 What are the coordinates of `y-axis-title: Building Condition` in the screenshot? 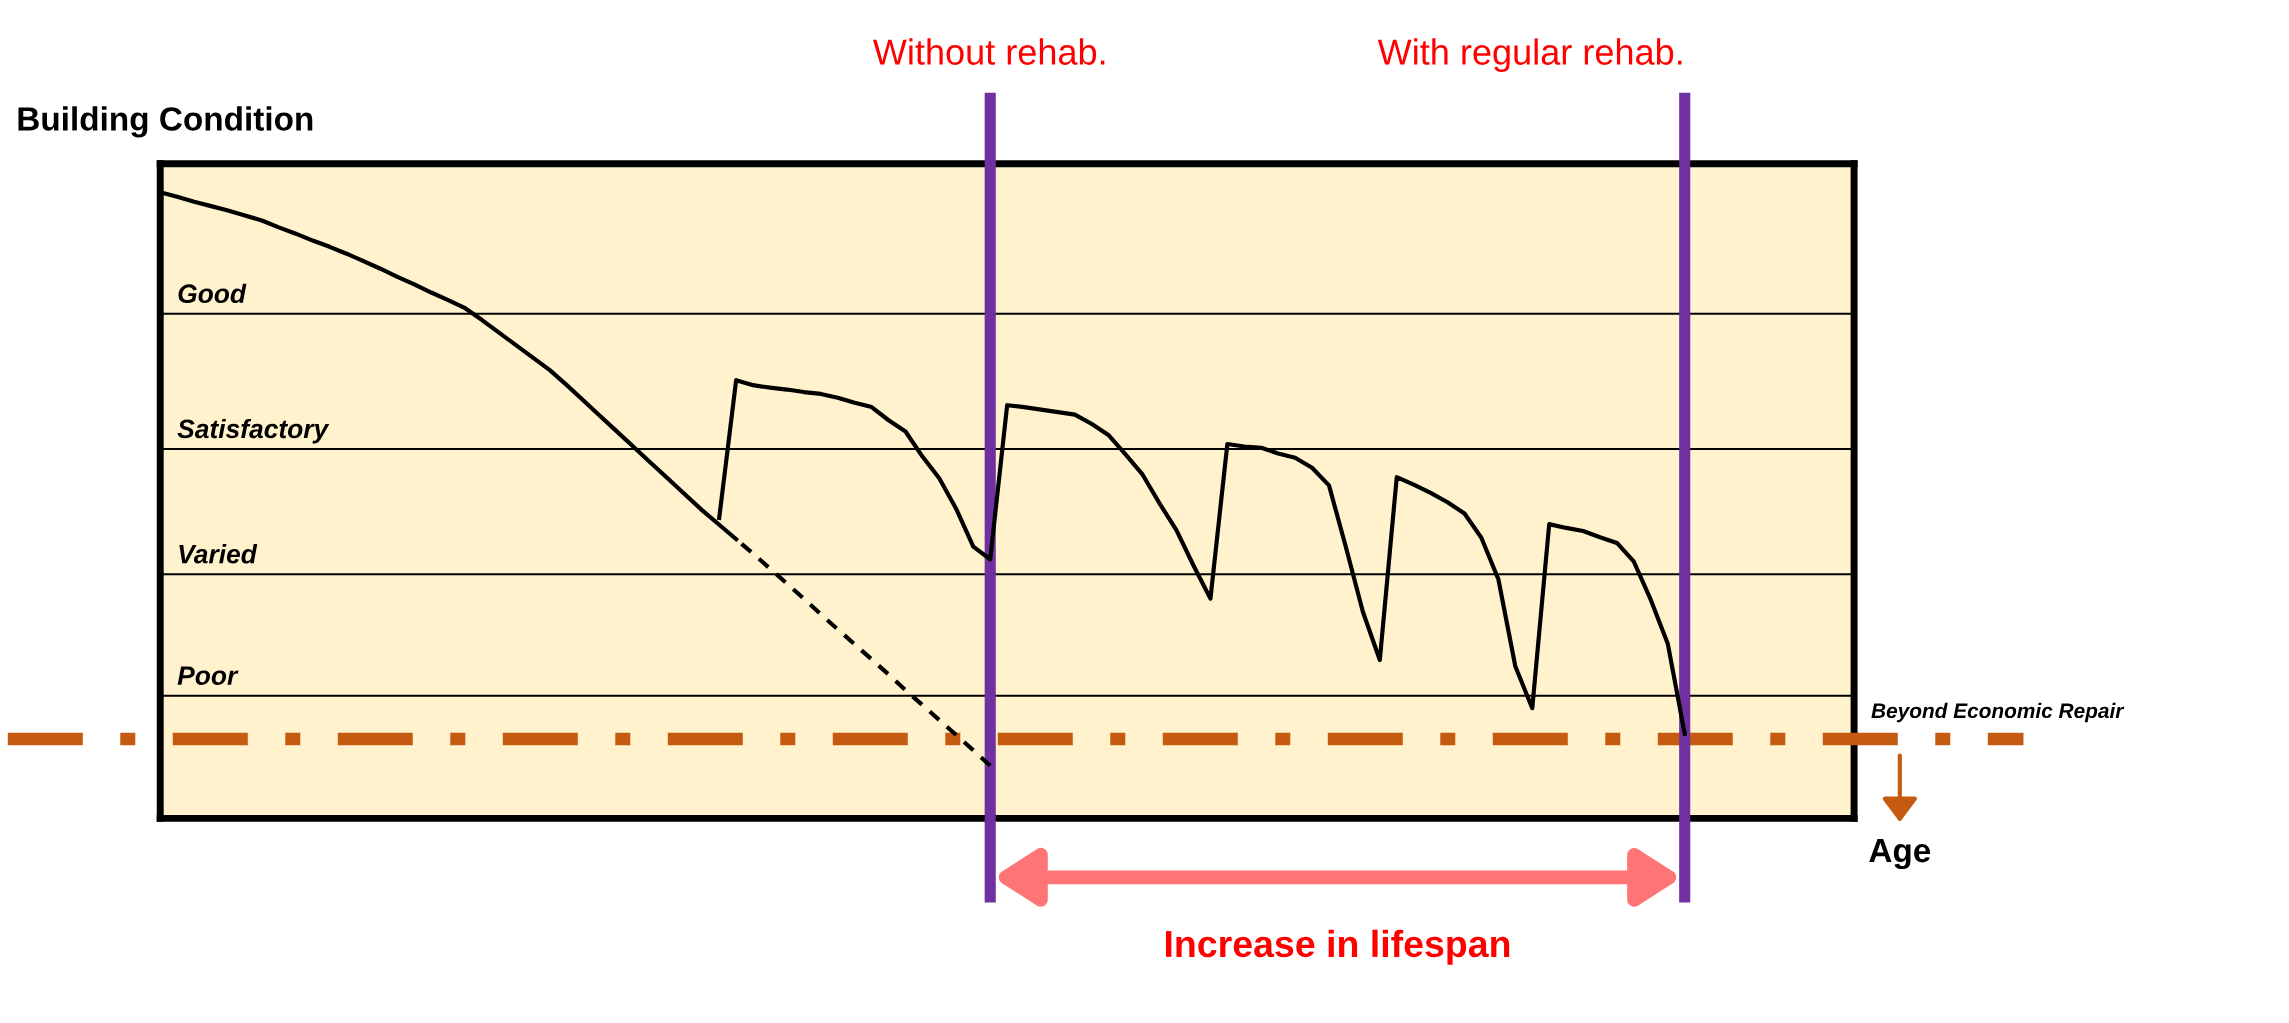 It's located at (165, 122).